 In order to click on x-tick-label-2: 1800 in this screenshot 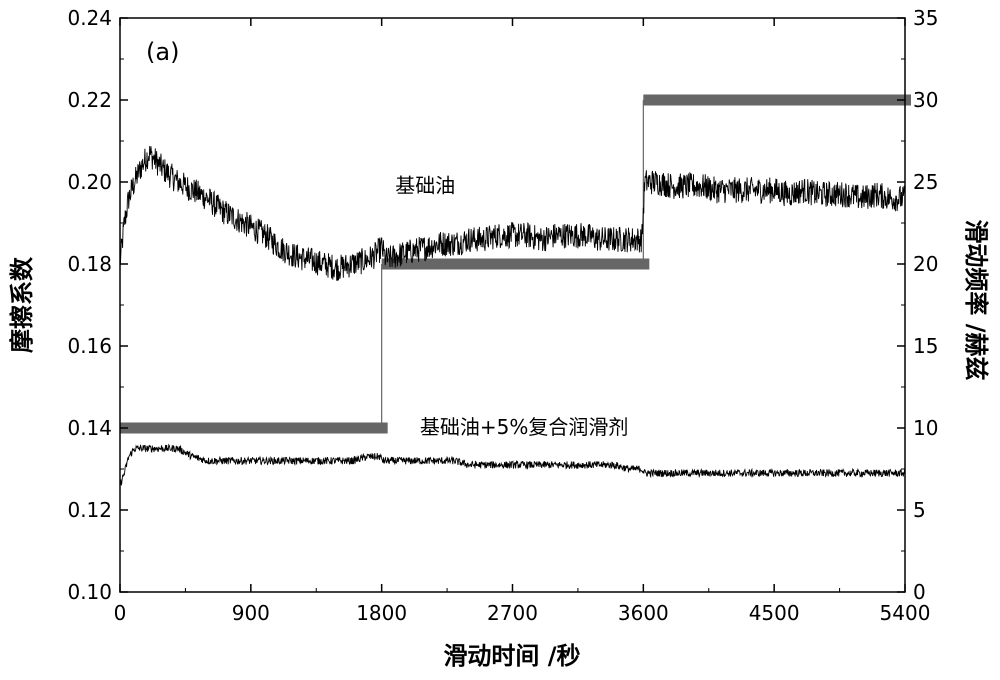, I will do `click(381, 613)`.